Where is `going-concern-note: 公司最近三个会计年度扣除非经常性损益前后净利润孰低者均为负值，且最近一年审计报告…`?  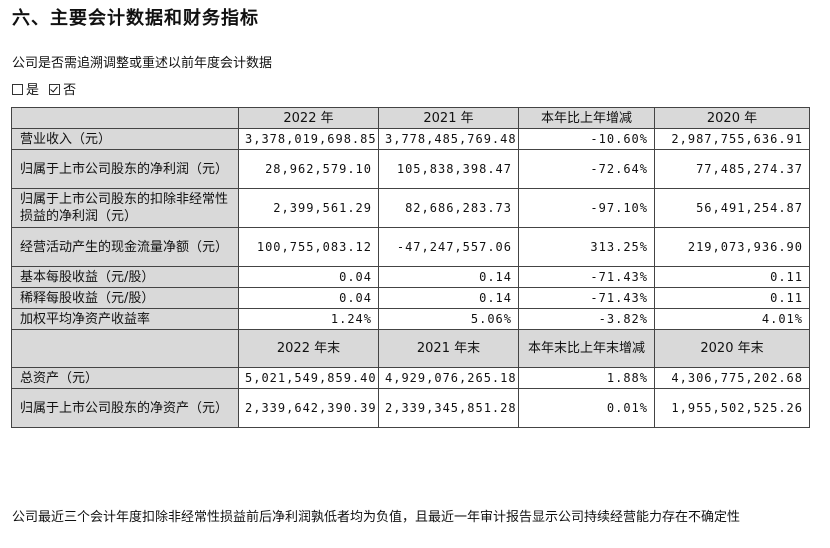 going-concern-note: 公司最近三个会计年度扣除非经常性损益前后净利润孰低者均为负值，且最近一年审计报告… is located at coordinates (376, 517).